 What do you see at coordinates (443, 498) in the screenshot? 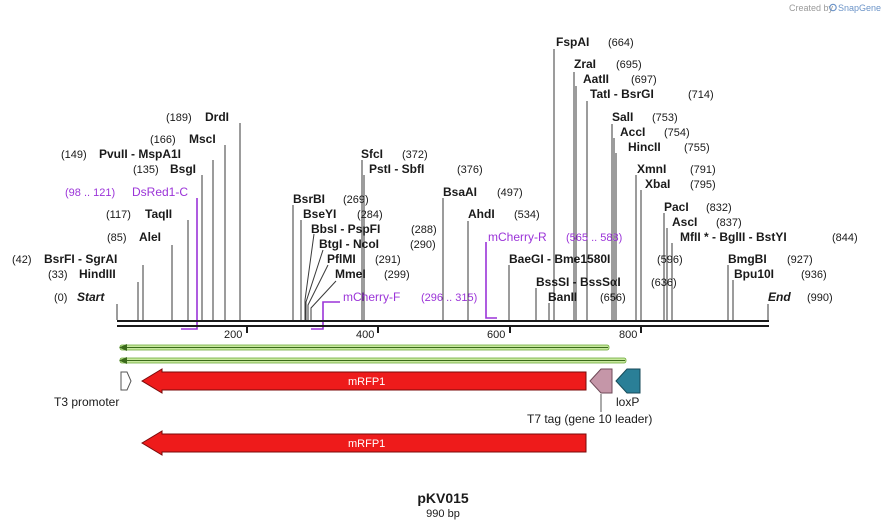
I see `plasmid-title: pKV015` at bounding box center [443, 498].